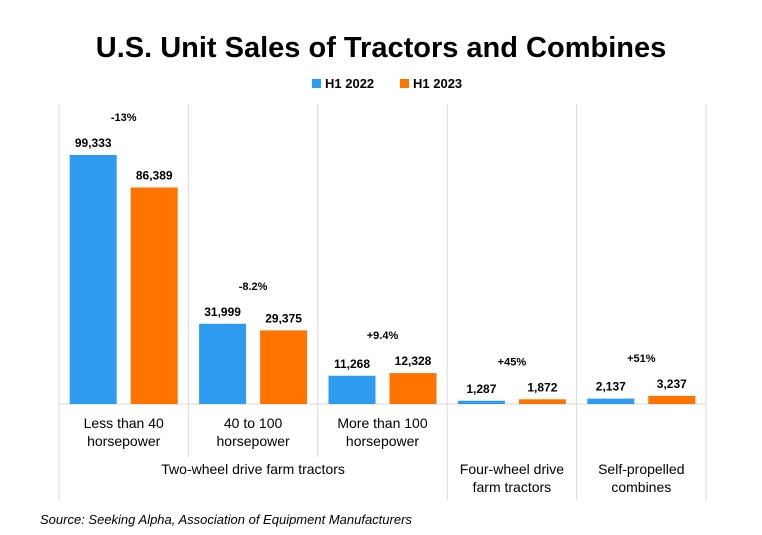 The height and width of the screenshot is (535, 762). What do you see at coordinates (382, 441) in the screenshot?
I see `category-label-3: horsepower` at bounding box center [382, 441].